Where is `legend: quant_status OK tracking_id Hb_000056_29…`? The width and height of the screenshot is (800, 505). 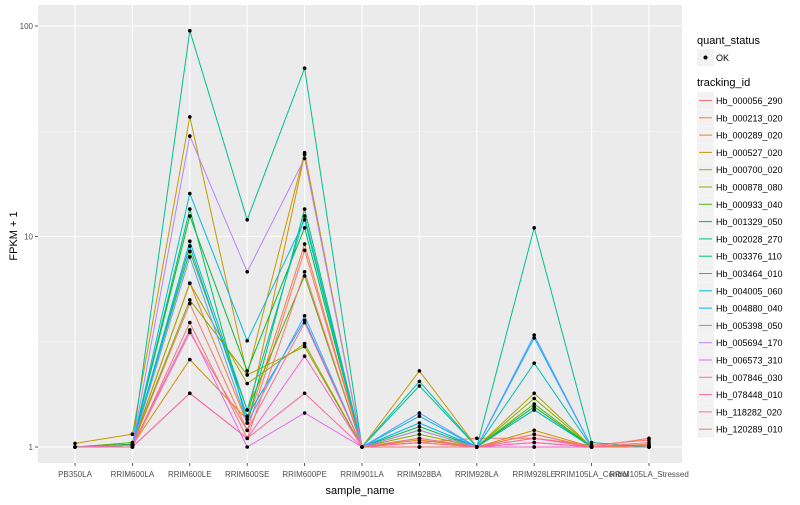 legend: quant_status OK tracking_id Hb_000056_29… is located at coordinates (740, 236).